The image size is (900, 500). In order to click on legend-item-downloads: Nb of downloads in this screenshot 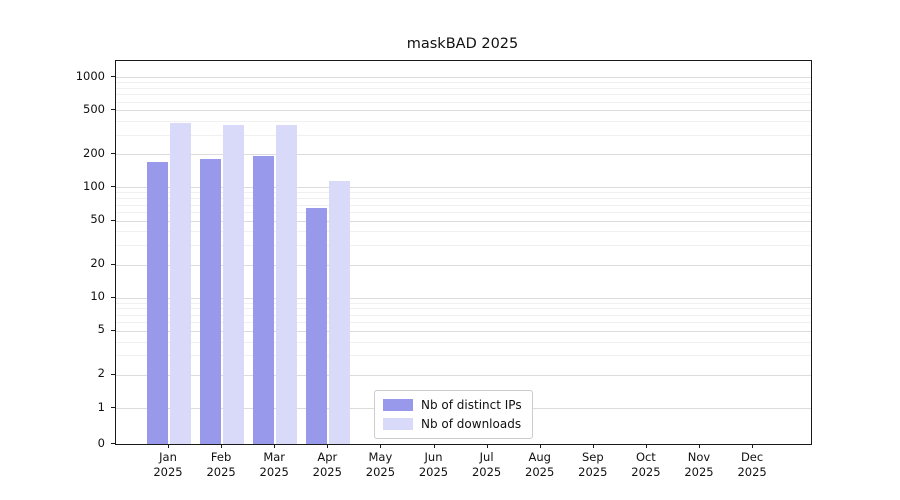, I will do `click(452, 424)`.